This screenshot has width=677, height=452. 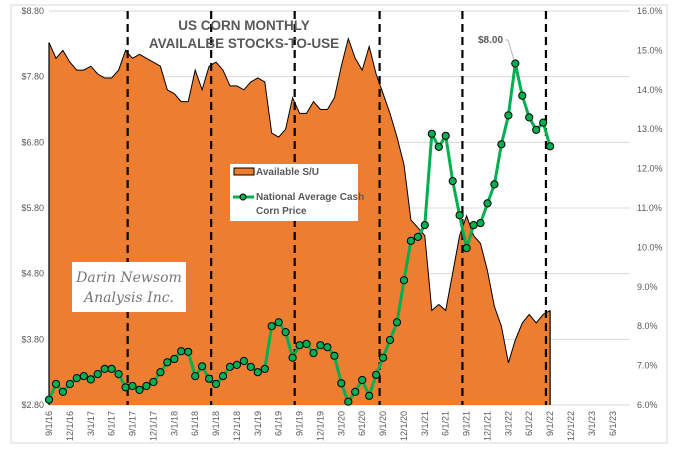 What do you see at coordinates (128, 298) in the screenshot?
I see `watermark-line-2: Analysis Inc.` at bounding box center [128, 298].